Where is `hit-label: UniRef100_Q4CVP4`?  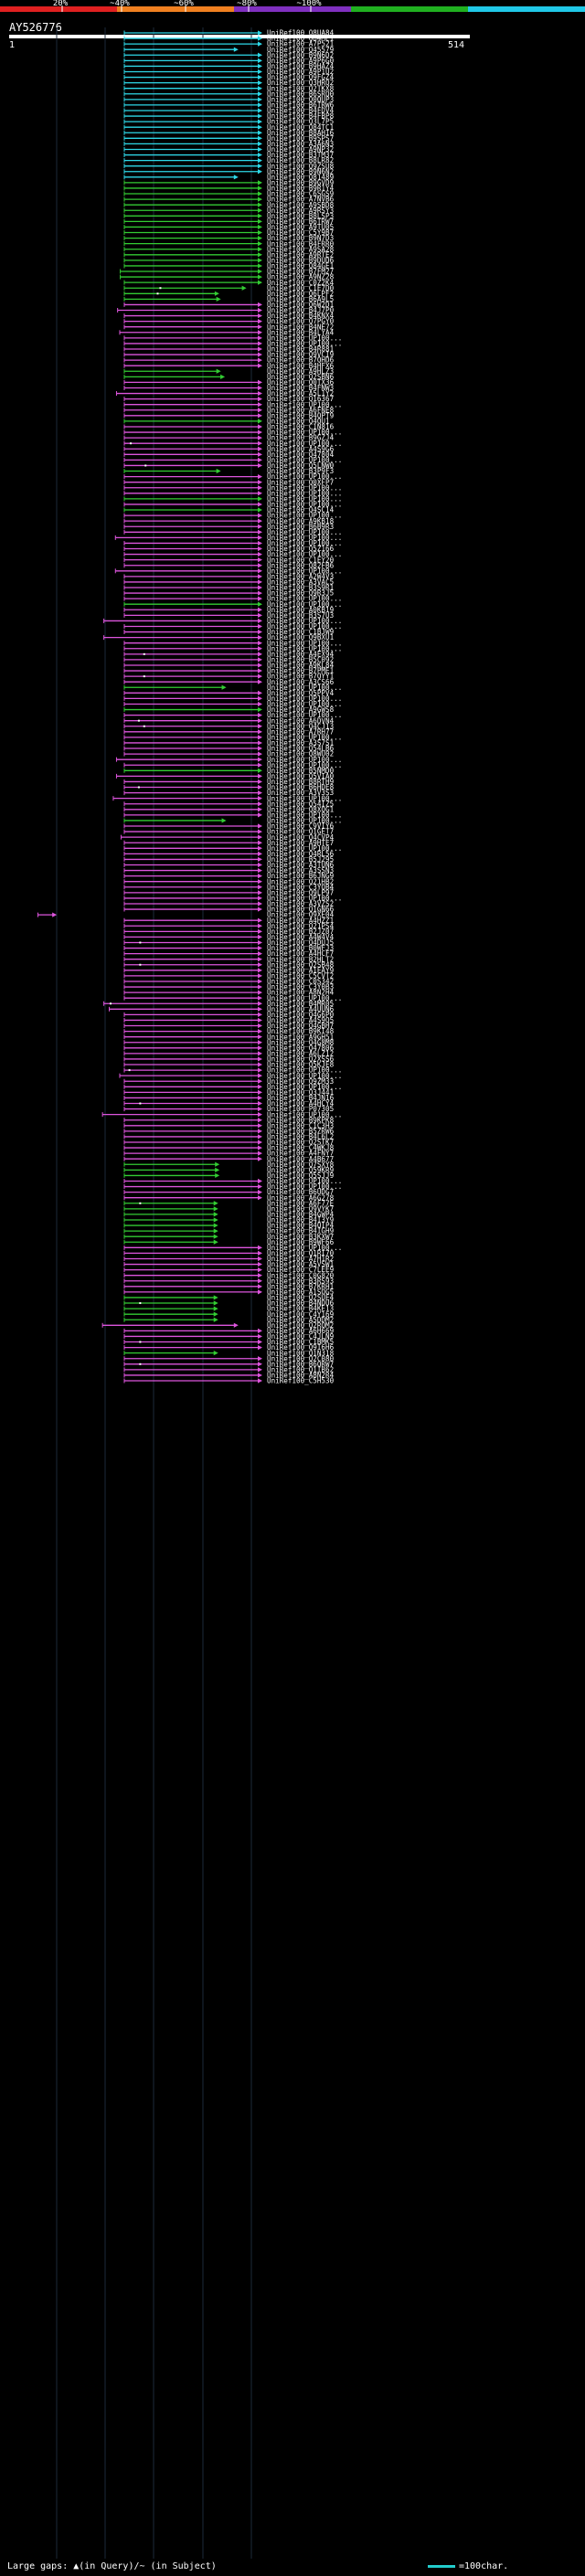 hit-label: UniRef100_Q4CVP4 is located at coordinates (301, 837).